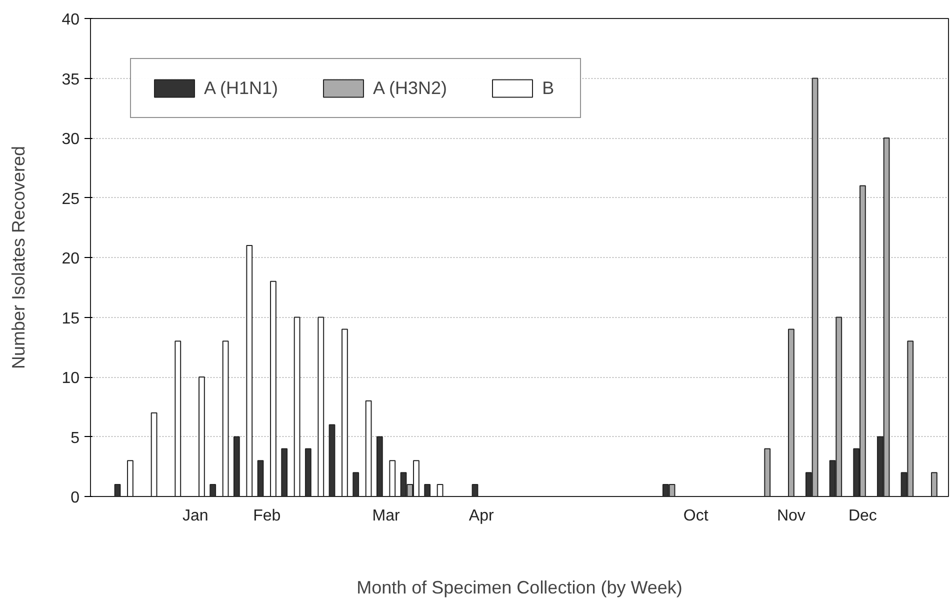 The image size is (952, 608). What do you see at coordinates (75, 438) in the screenshot?
I see `y-tick-label: 5` at bounding box center [75, 438].